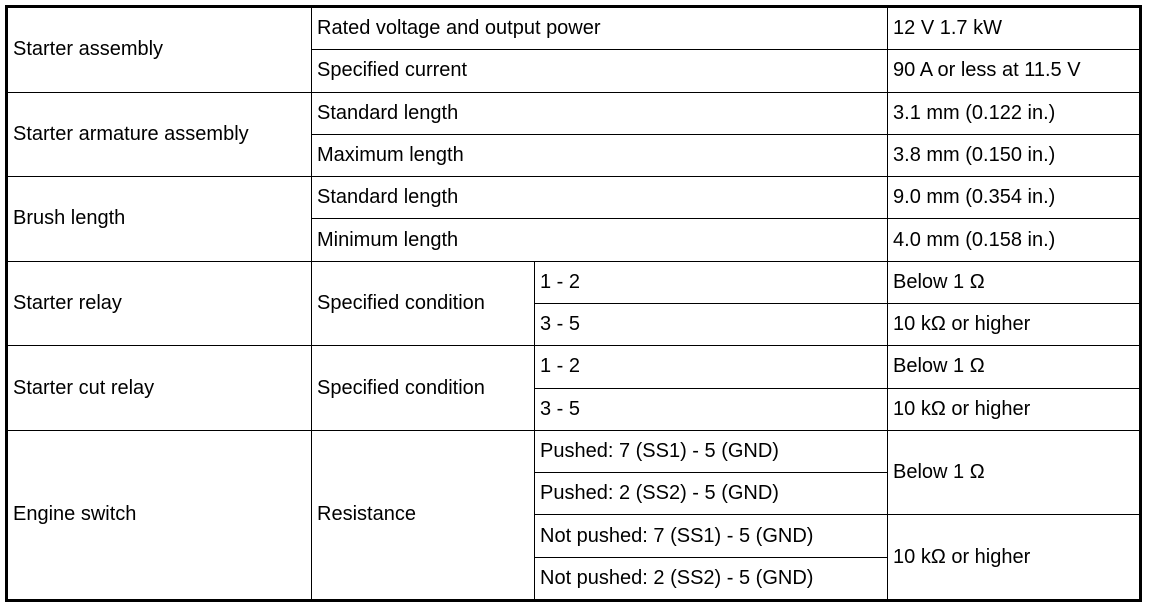 The width and height of the screenshot is (1152, 606). I want to click on spec-value: 90 A or less at 11.5 V, so click(1014, 71).